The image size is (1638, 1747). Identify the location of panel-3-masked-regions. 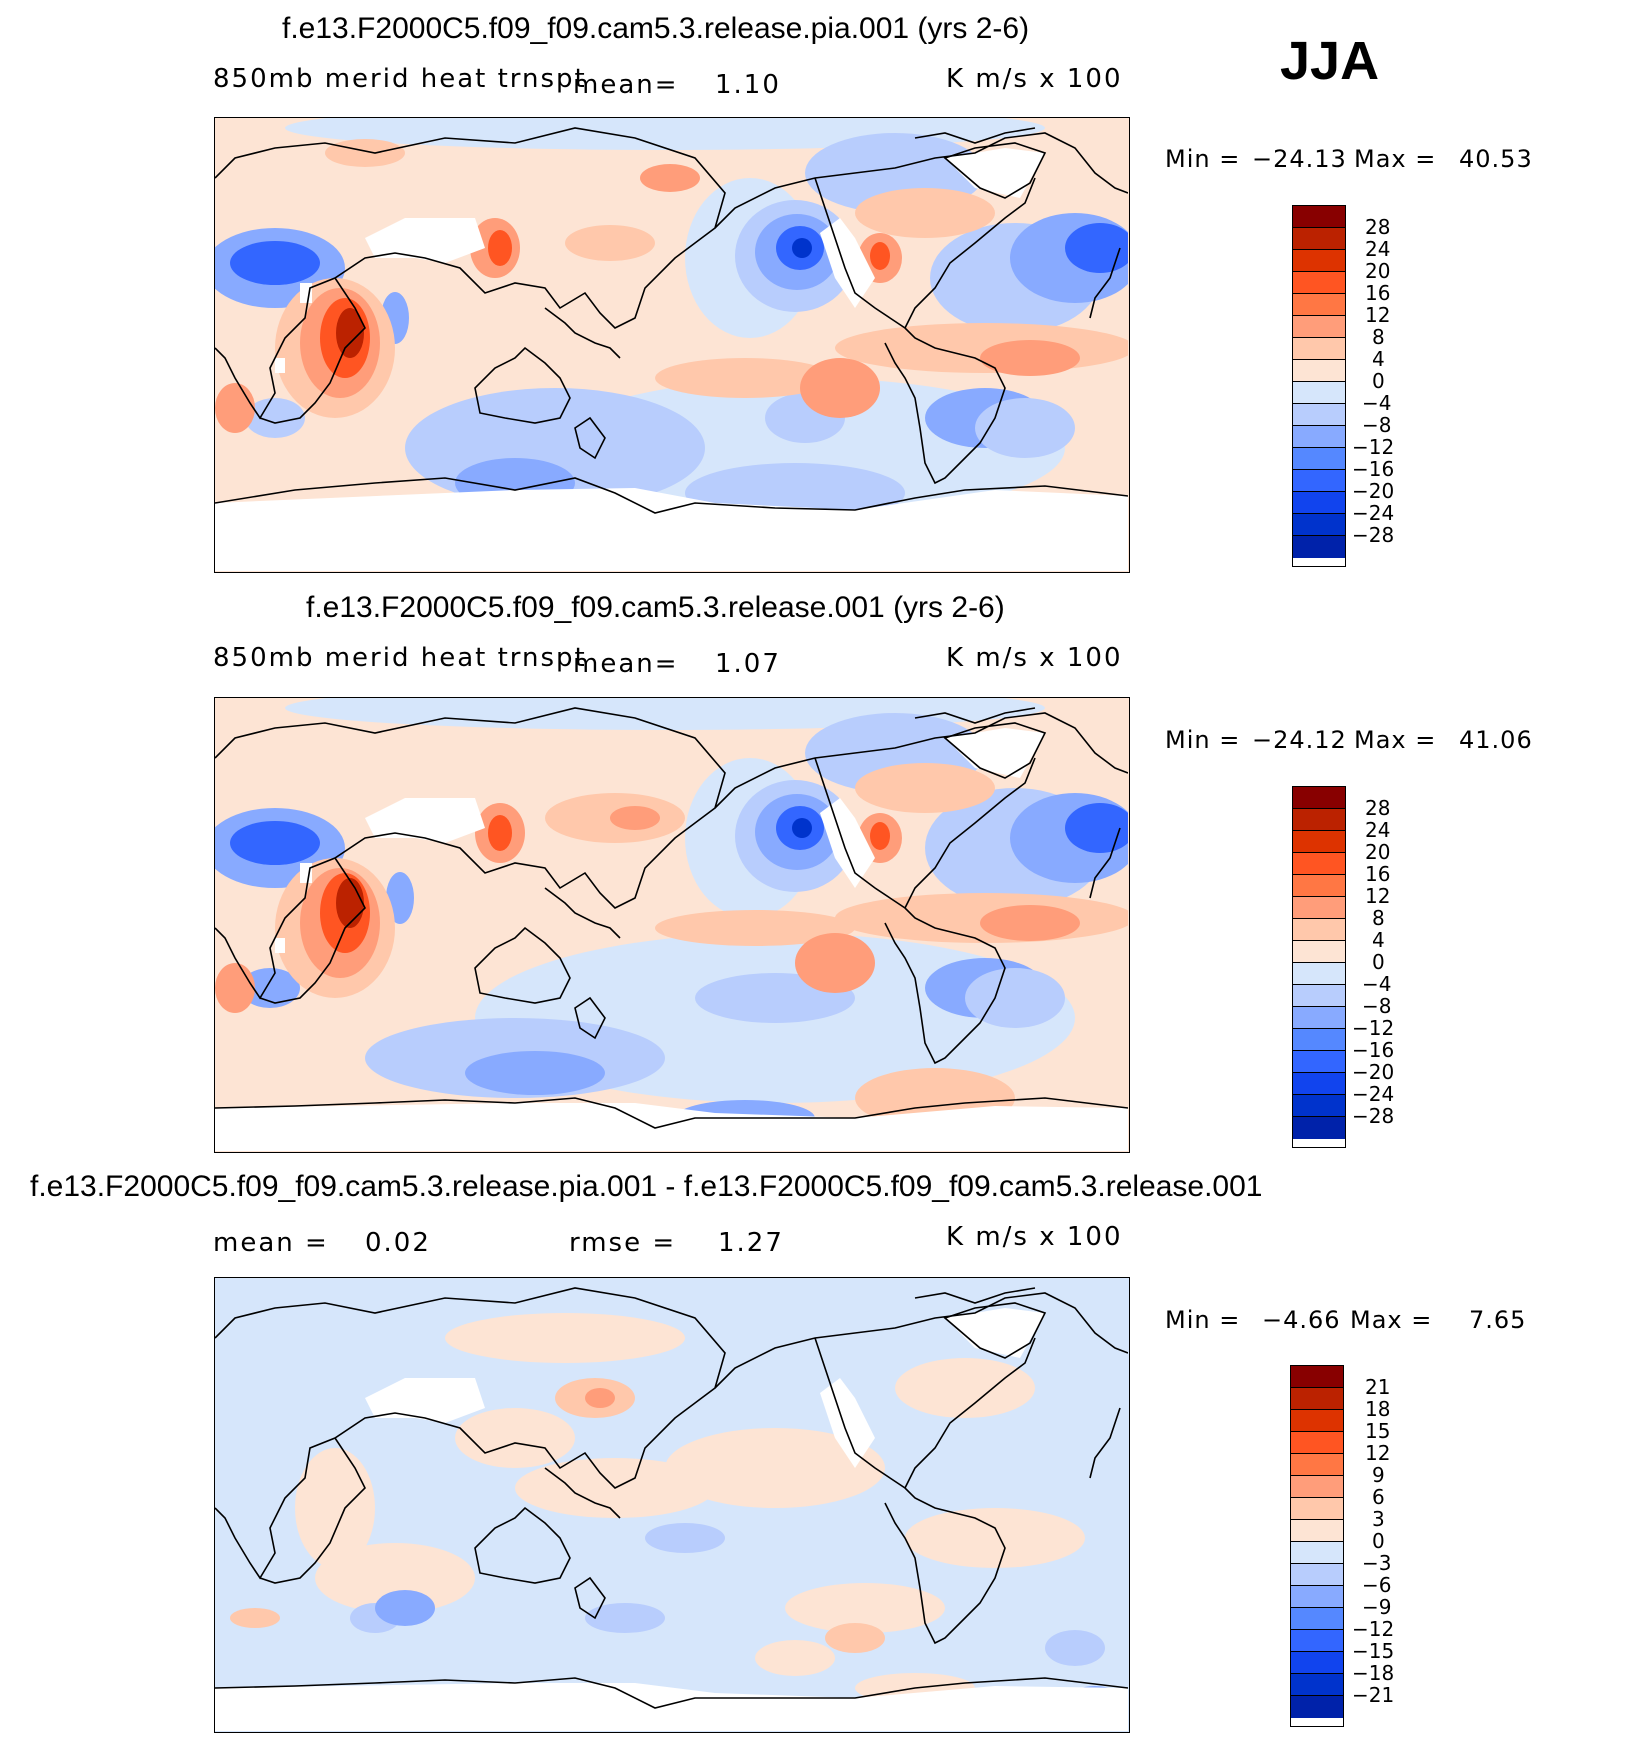
(671, 1519).